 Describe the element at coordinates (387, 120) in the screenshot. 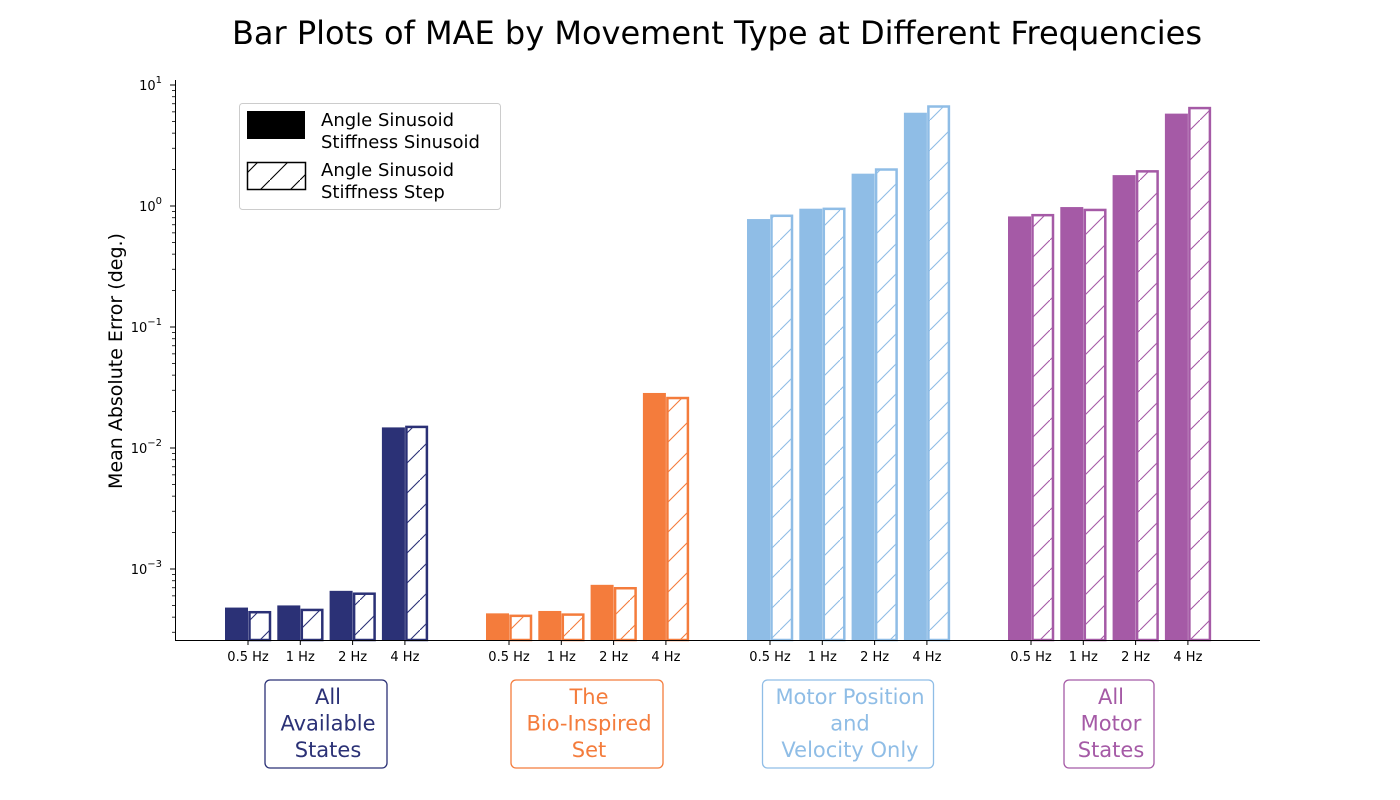

I see `legend-entry-1-line1: Angle Sinusoid` at that location.